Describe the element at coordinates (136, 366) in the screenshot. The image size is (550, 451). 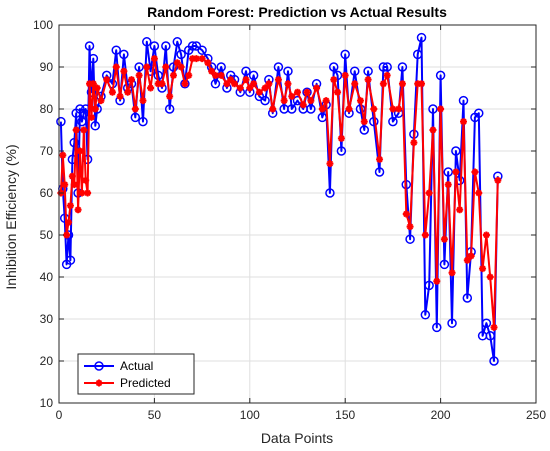
I see `legend-label: Actual` at that location.